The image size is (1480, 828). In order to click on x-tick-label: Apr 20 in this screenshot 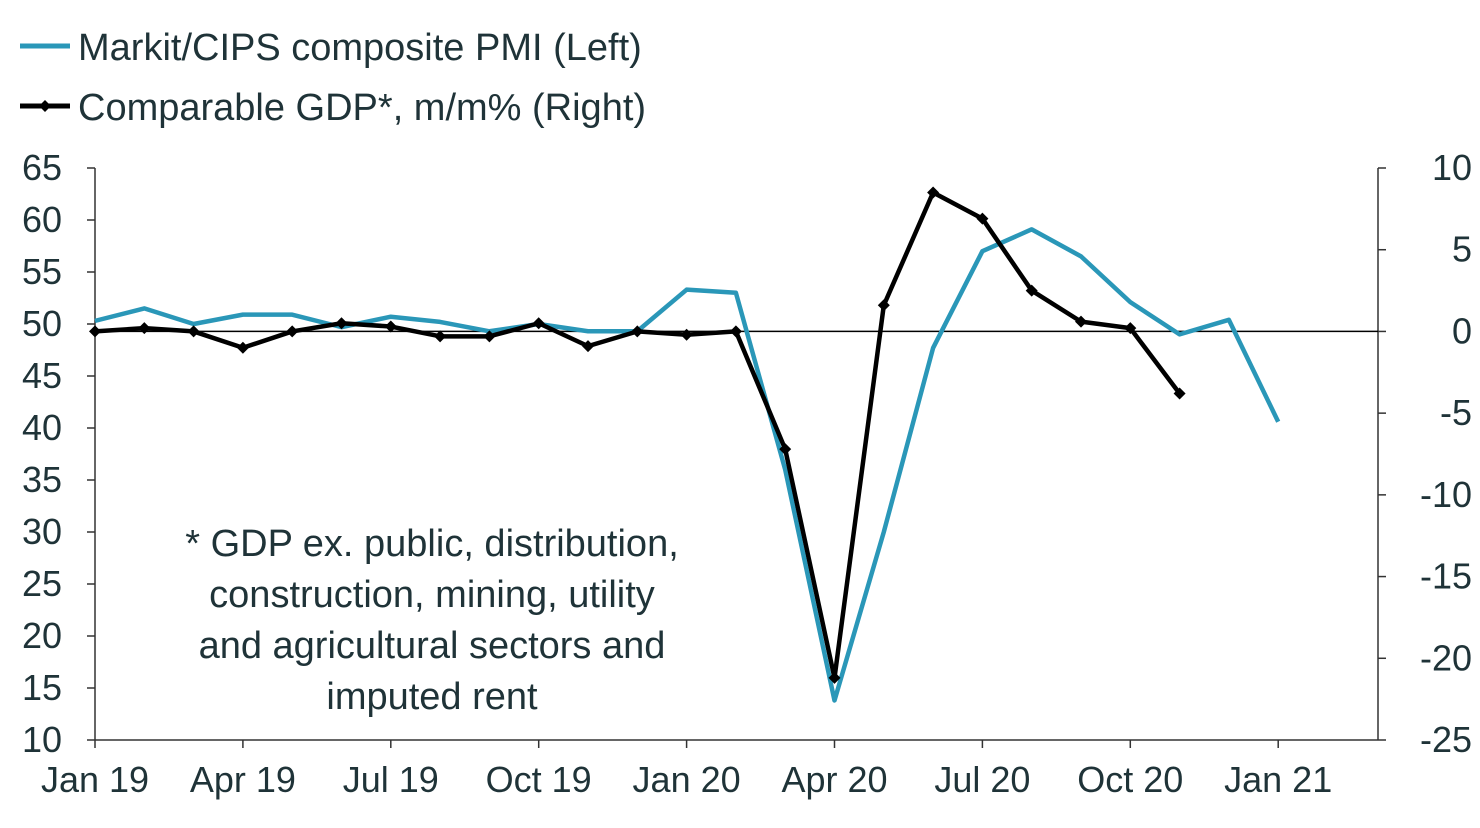, I will do `click(834, 779)`.